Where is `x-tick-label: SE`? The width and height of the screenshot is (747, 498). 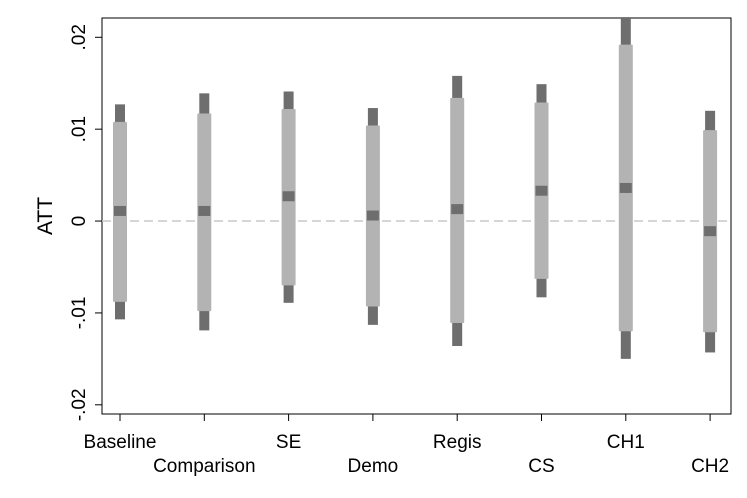 x-tick-label: SE is located at coordinates (288, 442).